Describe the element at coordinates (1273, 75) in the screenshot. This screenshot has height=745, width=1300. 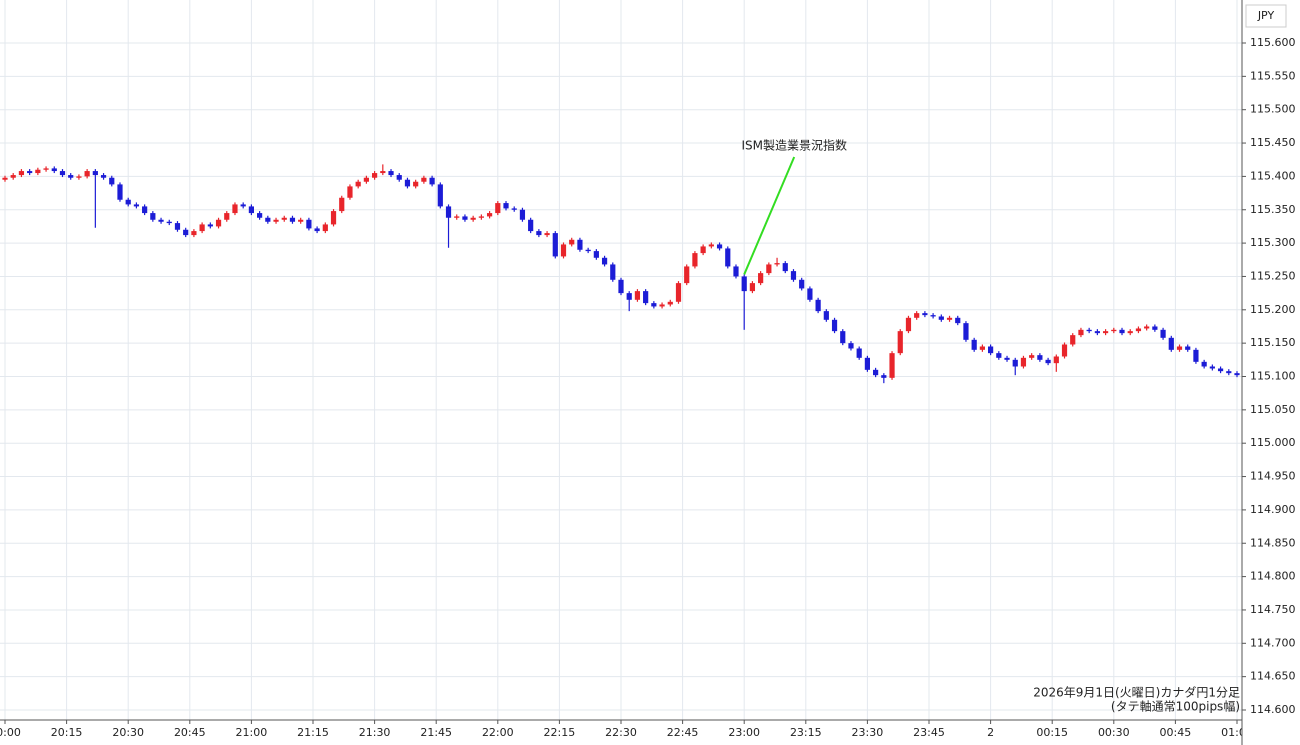
I see `y-tick-label: 115.550` at that location.